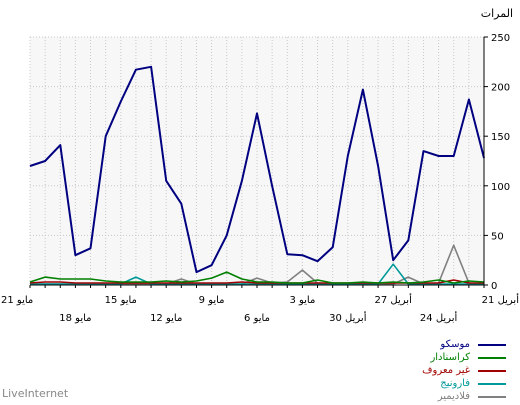 This screenshot has width=520, height=405. I want to click on y-tick-label: 200, so click(500, 88).